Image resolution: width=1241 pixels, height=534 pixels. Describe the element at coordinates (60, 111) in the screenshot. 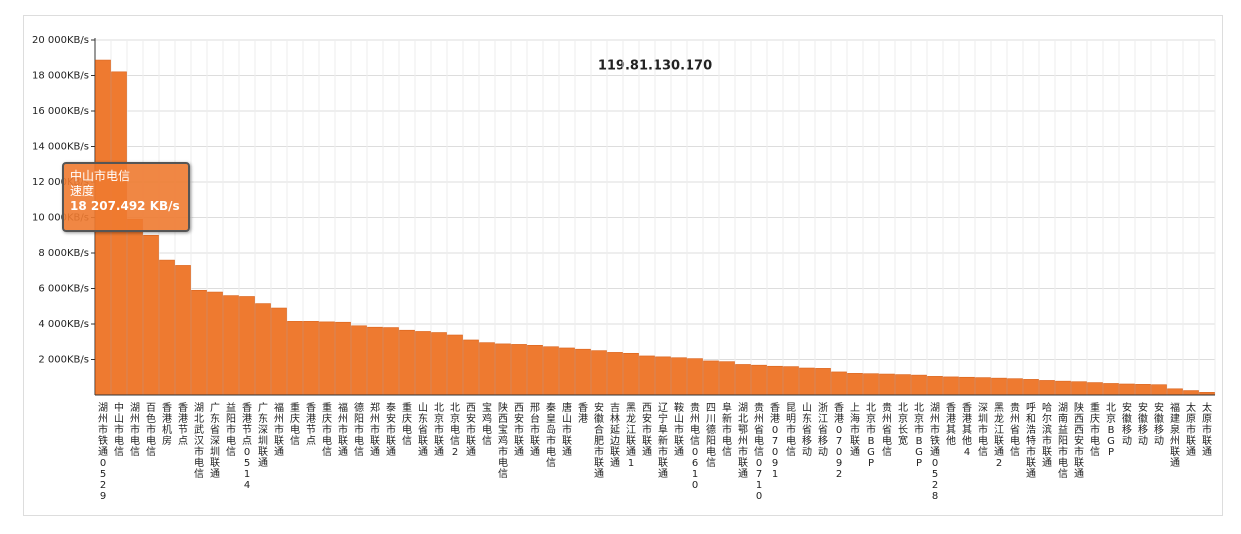

I see `y-tick-label: 16 000KB/s` at that location.